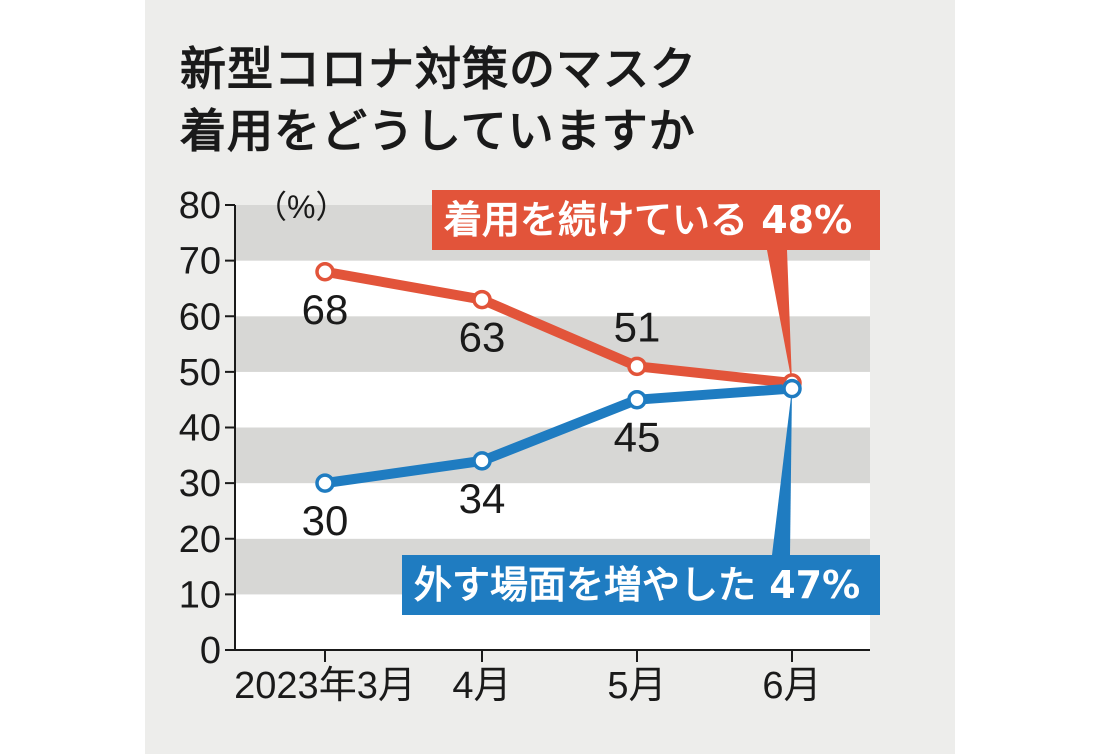  What do you see at coordinates (641, 585) in the screenshot?
I see `callout-remove-more: 外す場面を増やした 47%` at bounding box center [641, 585].